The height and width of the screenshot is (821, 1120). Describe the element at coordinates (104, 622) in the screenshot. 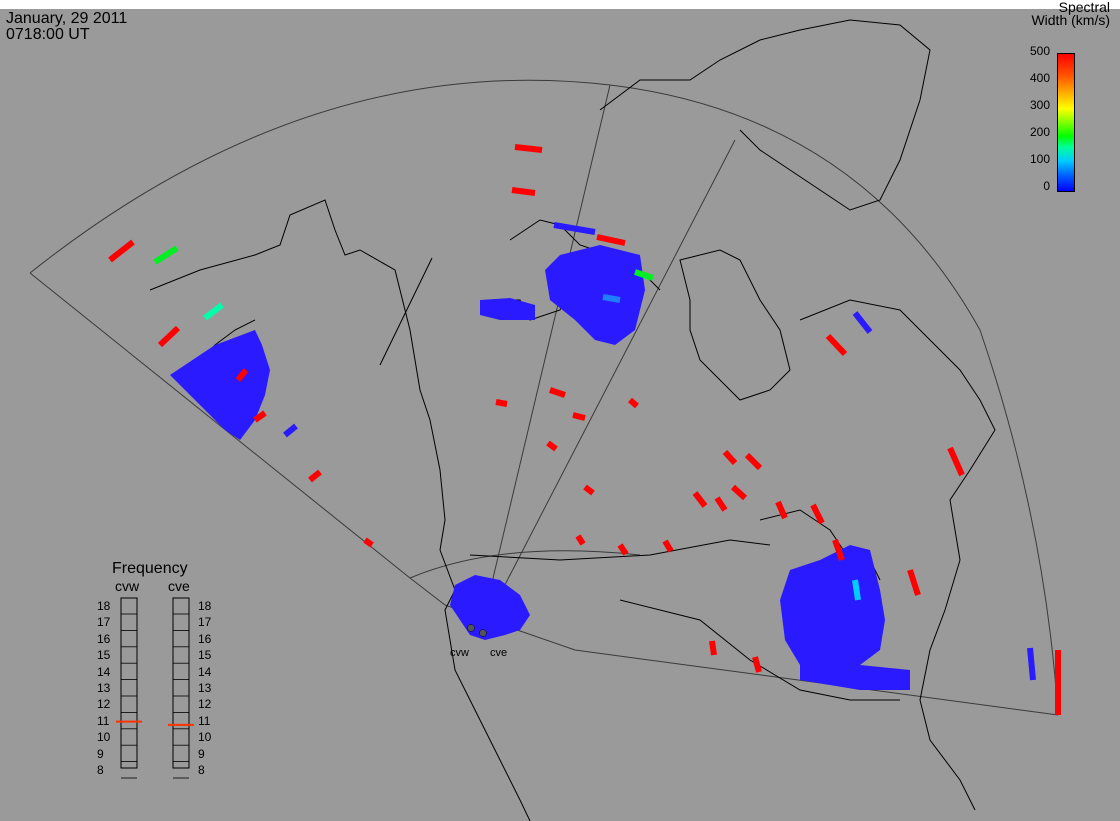

I see `cvw-frequency-level: 17` at that location.